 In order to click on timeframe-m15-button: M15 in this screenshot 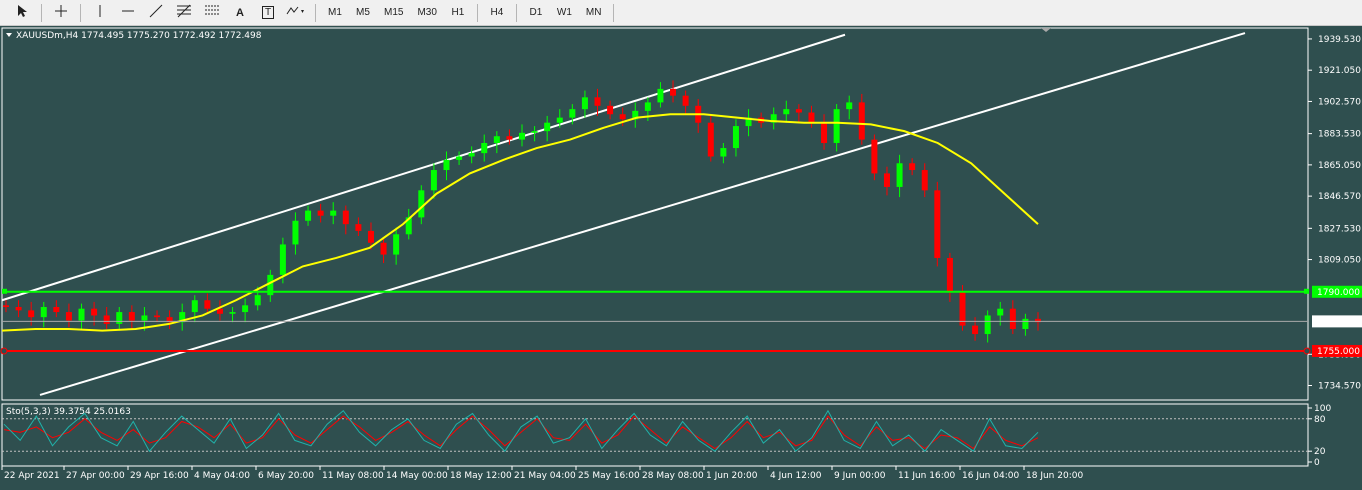, I will do `click(394, 12)`.